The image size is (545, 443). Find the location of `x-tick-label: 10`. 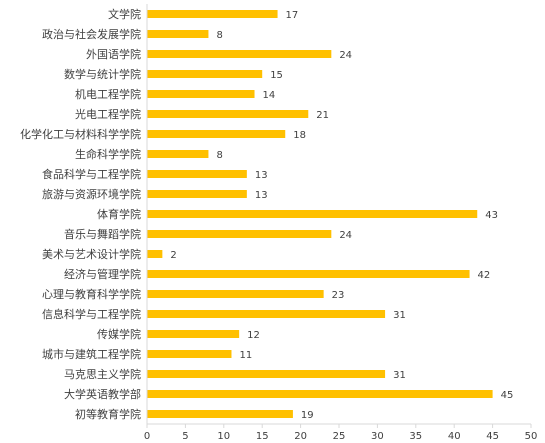

x-tick-label: 10 is located at coordinates (223, 436).